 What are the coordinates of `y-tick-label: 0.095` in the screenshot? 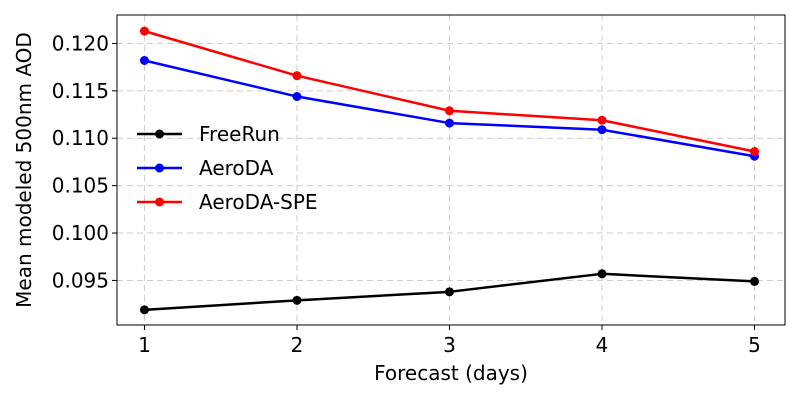 It's located at (80, 280).